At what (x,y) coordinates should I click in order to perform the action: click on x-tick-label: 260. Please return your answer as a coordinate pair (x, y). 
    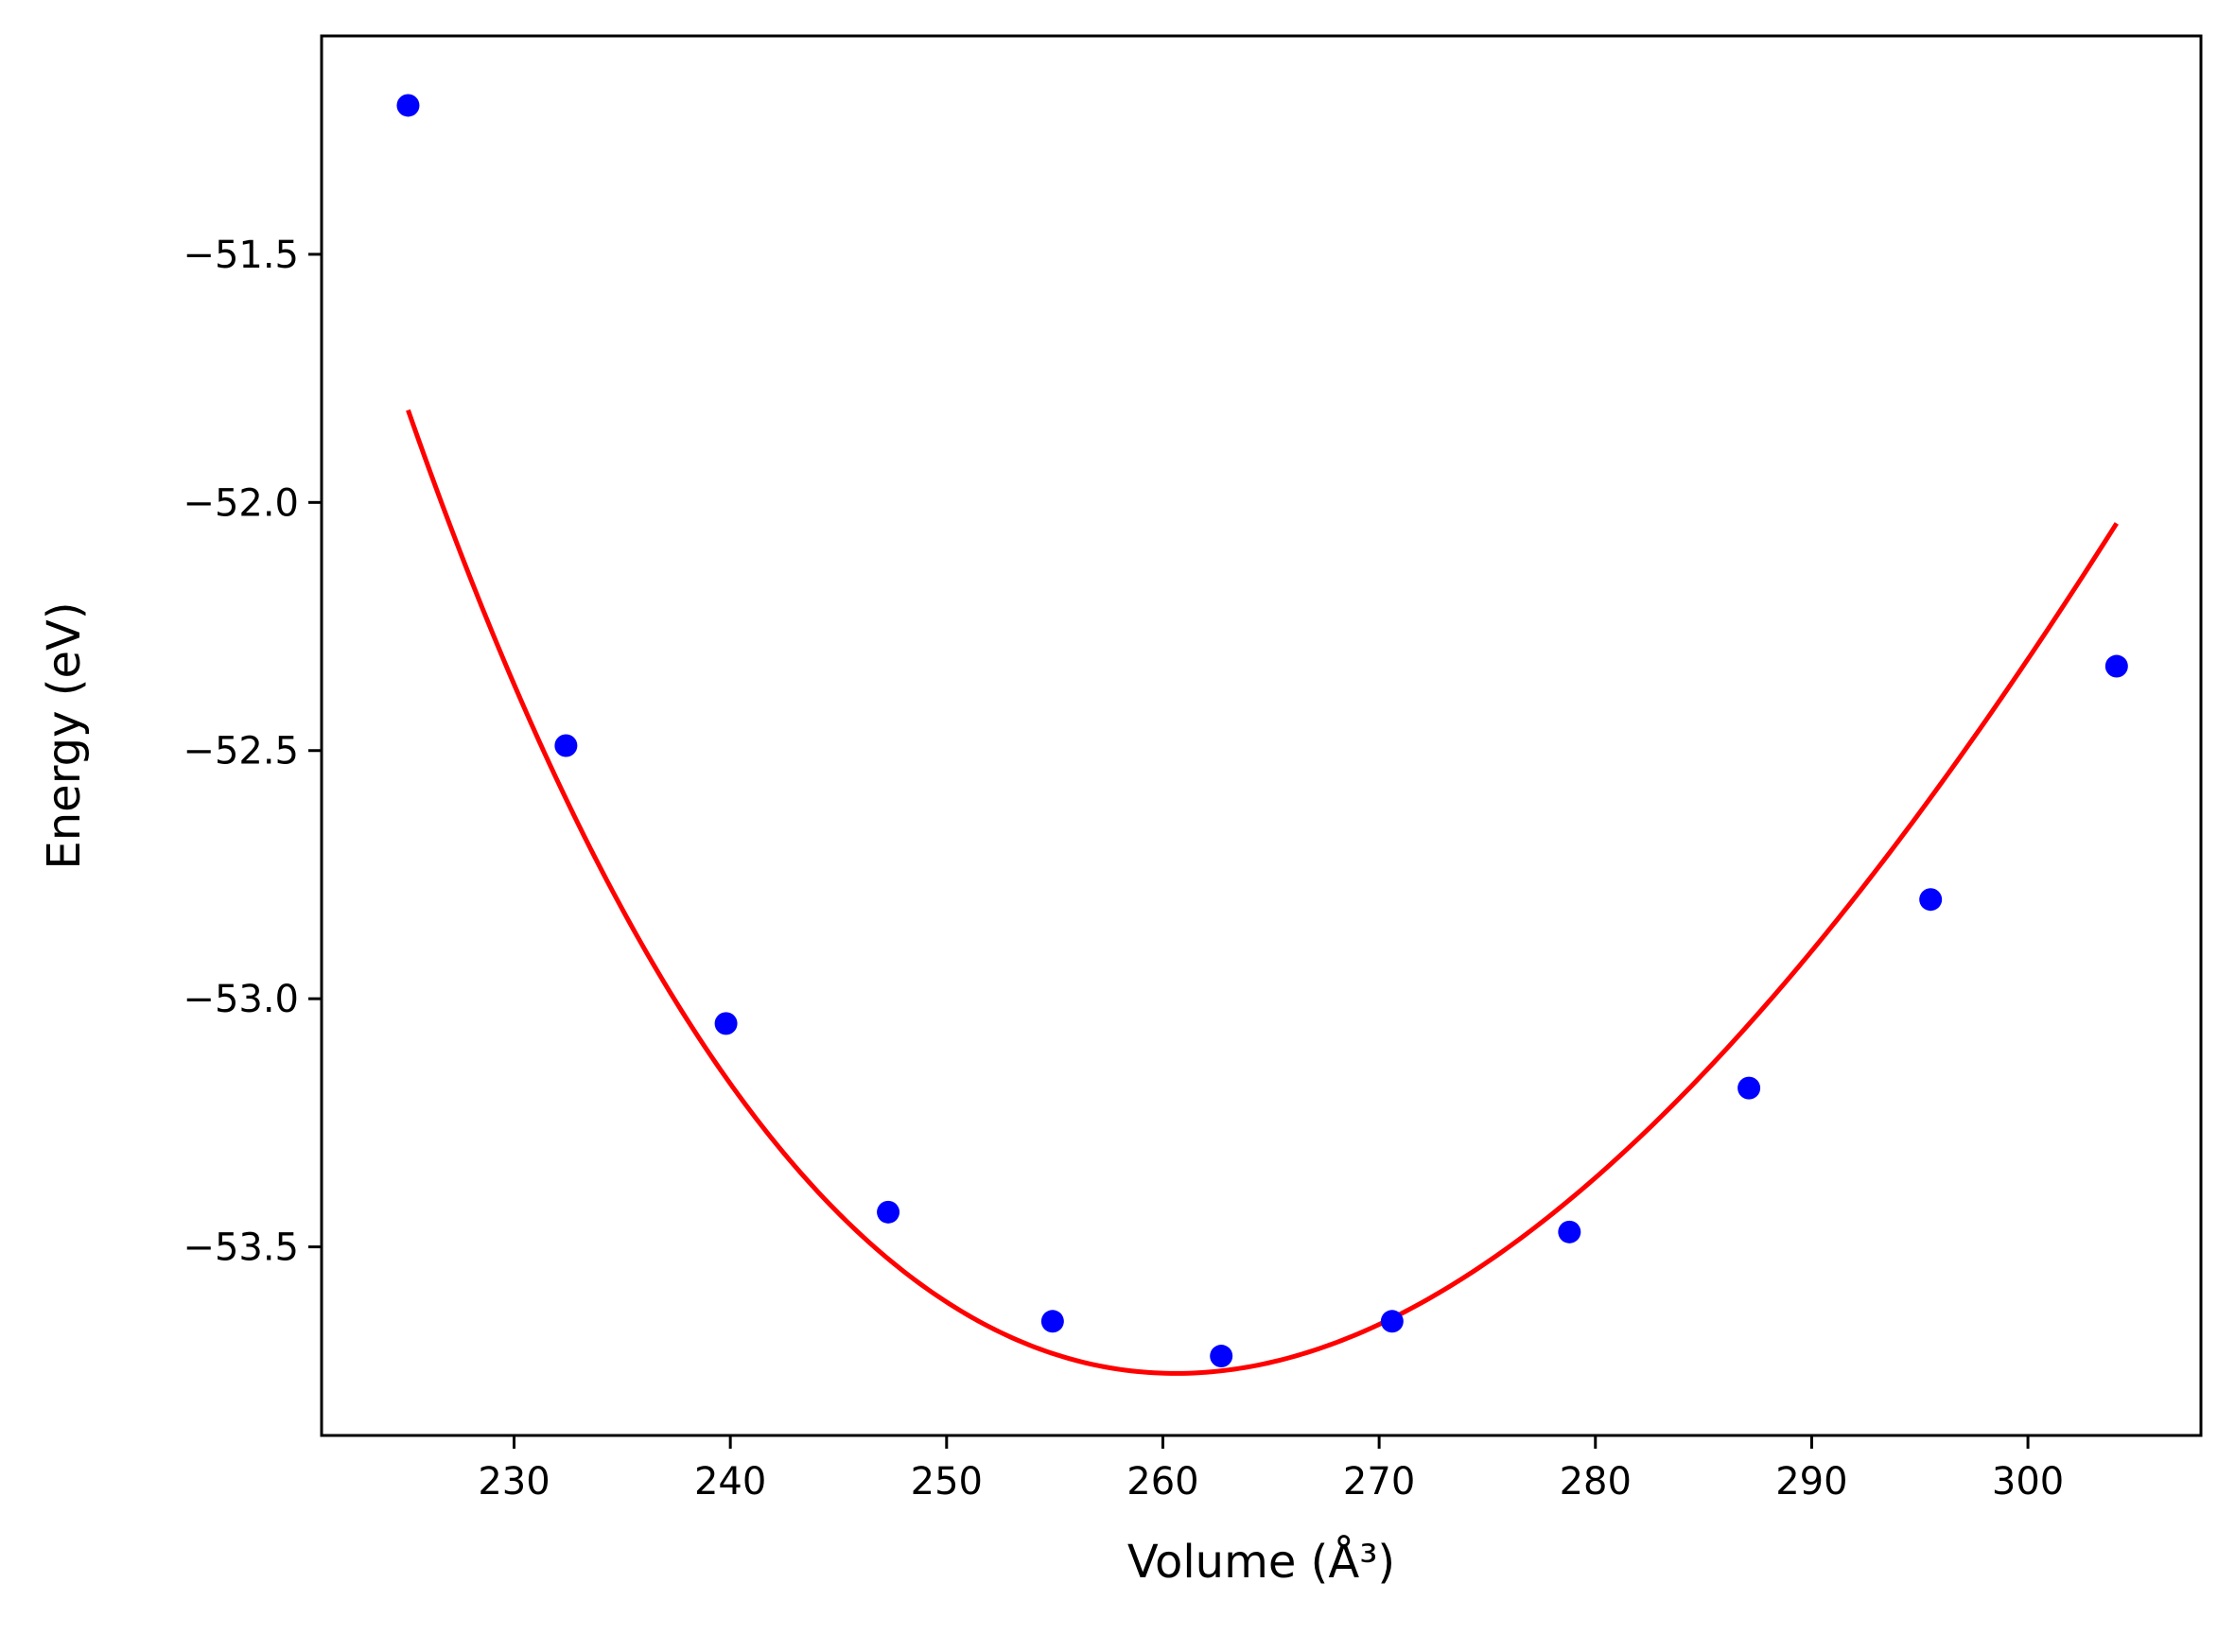
    Looking at the image, I should click on (1162, 1482).